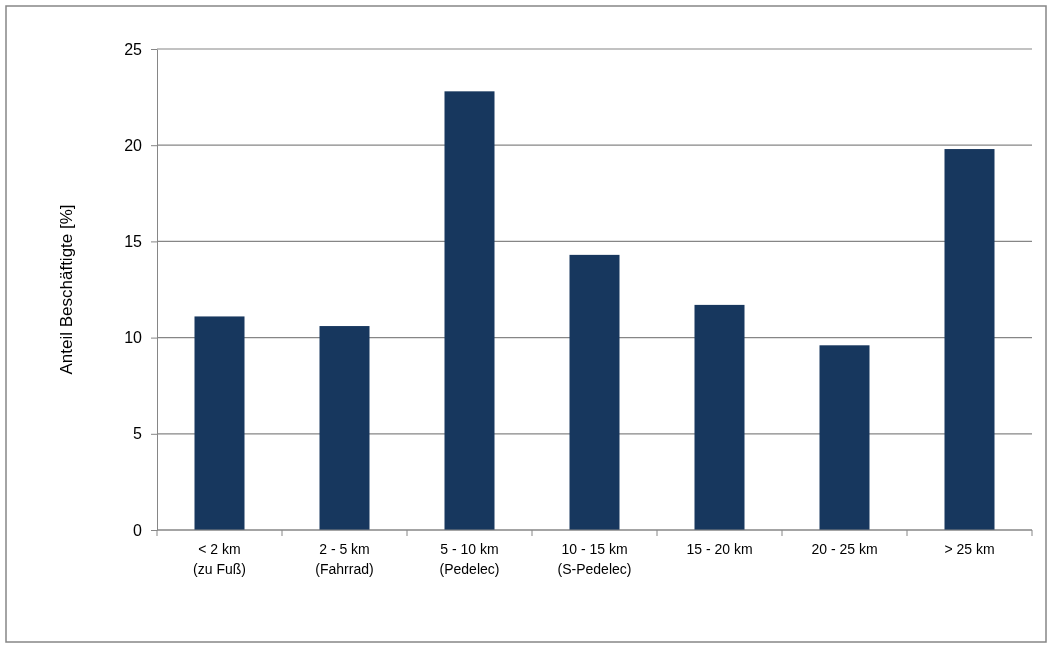  What do you see at coordinates (66, 289) in the screenshot?
I see `y-axis-title: Anteil Beschäftigte [%]` at bounding box center [66, 289].